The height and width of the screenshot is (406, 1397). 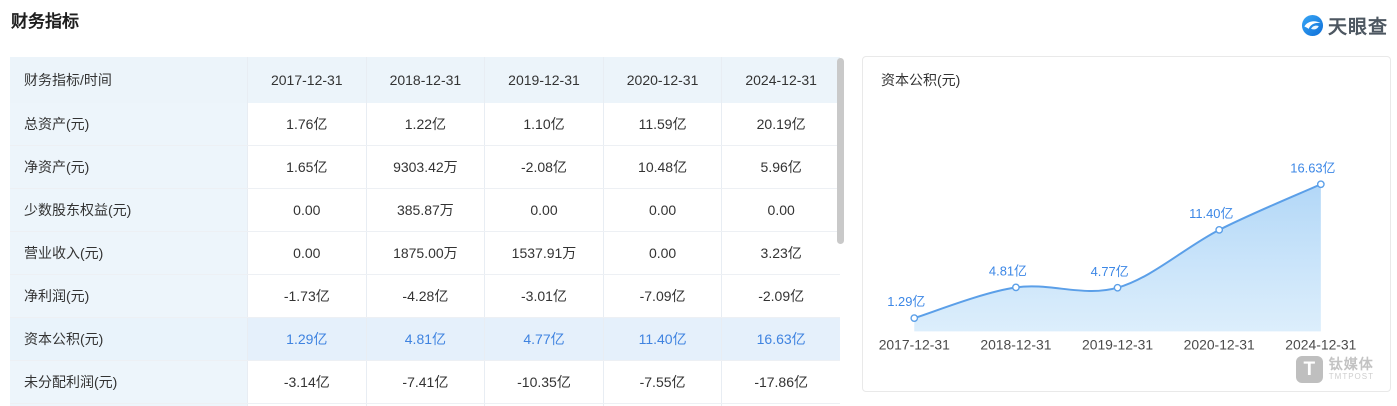 What do you see at coordinates (663, 124) in the screenshot?
I see `value-cell: 11.59亿` at bounding box center [663, 124].